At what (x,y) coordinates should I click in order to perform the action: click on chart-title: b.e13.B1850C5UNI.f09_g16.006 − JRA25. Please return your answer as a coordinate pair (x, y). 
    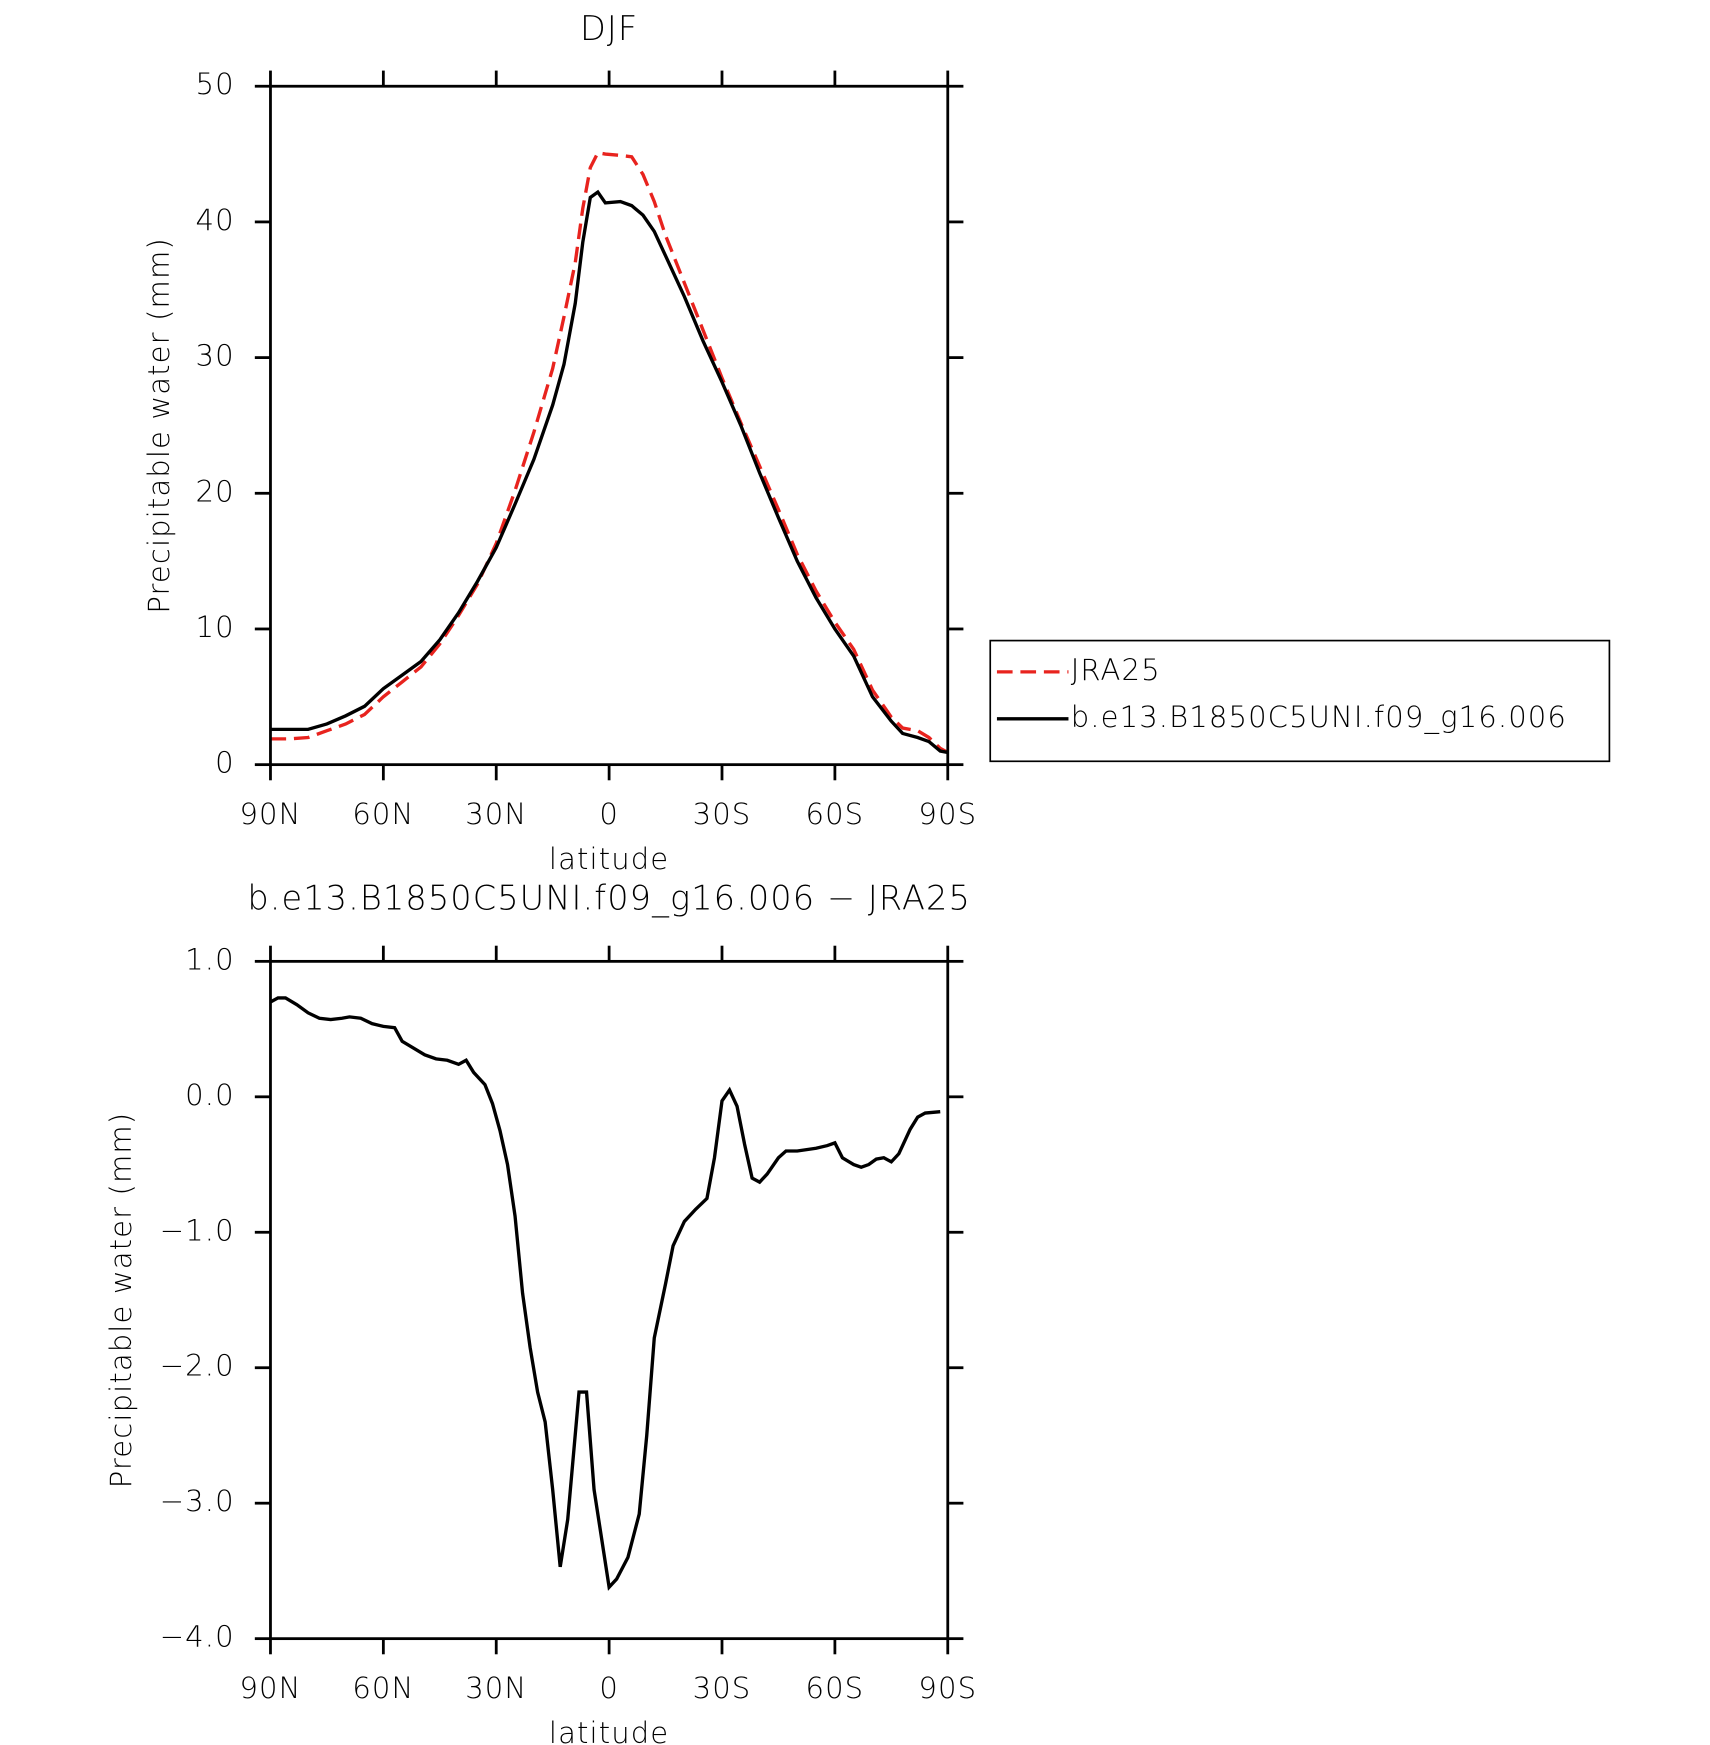
    Looking at the image, I should click on (609, 898).